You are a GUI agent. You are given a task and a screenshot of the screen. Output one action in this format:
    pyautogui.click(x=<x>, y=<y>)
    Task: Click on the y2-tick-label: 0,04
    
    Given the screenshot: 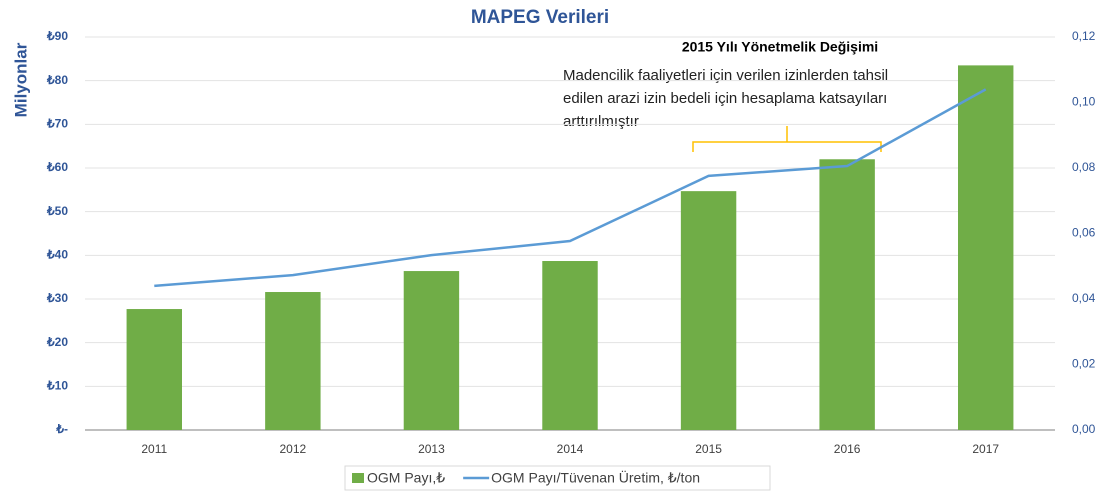 What is the action you would take?
    pyautogui.click(x=1084, y=298)
    